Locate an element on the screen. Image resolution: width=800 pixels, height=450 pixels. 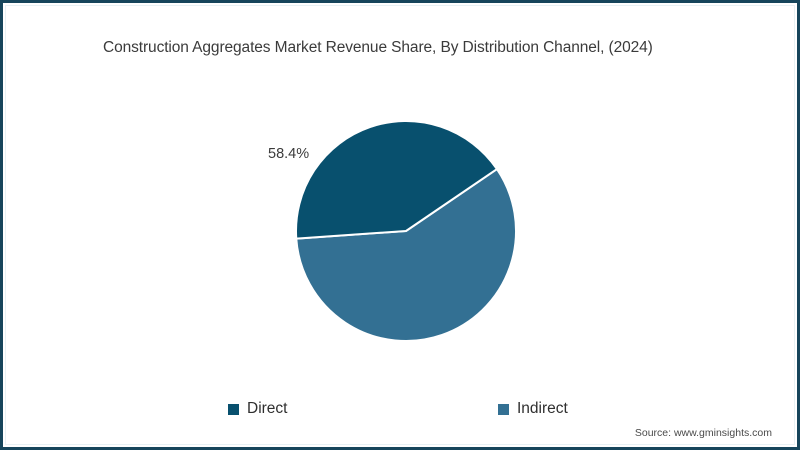
legend-item-indirect: Indirect is located at coordinates (533, 409).